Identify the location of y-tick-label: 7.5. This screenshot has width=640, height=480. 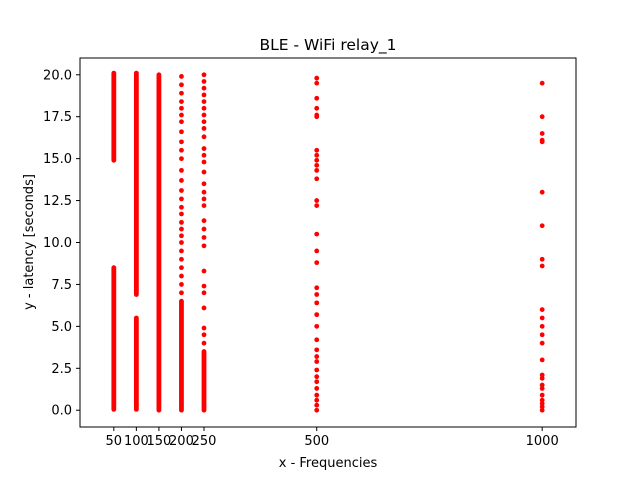
(61, 285).